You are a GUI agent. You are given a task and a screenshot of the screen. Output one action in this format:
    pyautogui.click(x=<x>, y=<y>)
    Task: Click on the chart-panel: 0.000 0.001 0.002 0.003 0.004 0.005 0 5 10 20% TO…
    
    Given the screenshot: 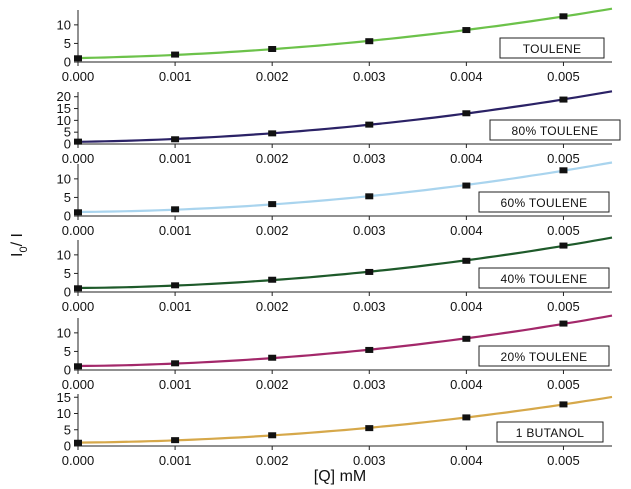 What is the action you would take?
    pyautogui.click(x=335, y=353)
    